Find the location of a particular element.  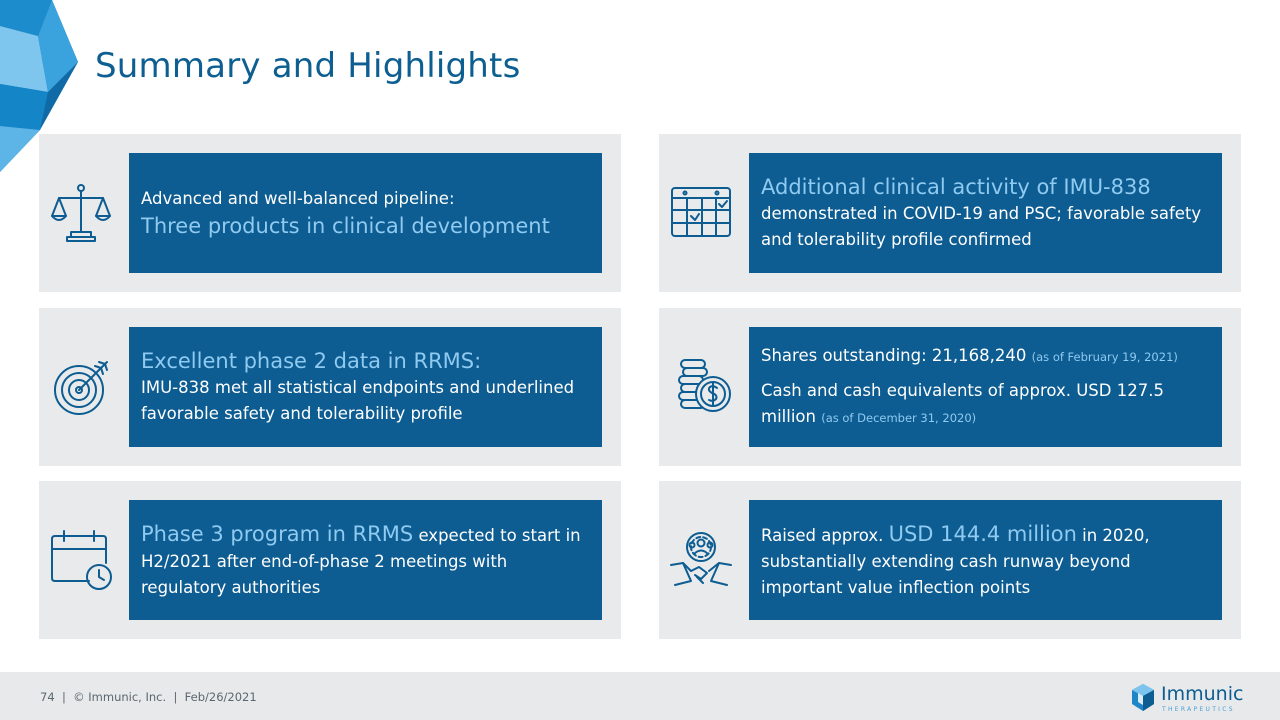

scales-icon is located at coordinates (81, 213).